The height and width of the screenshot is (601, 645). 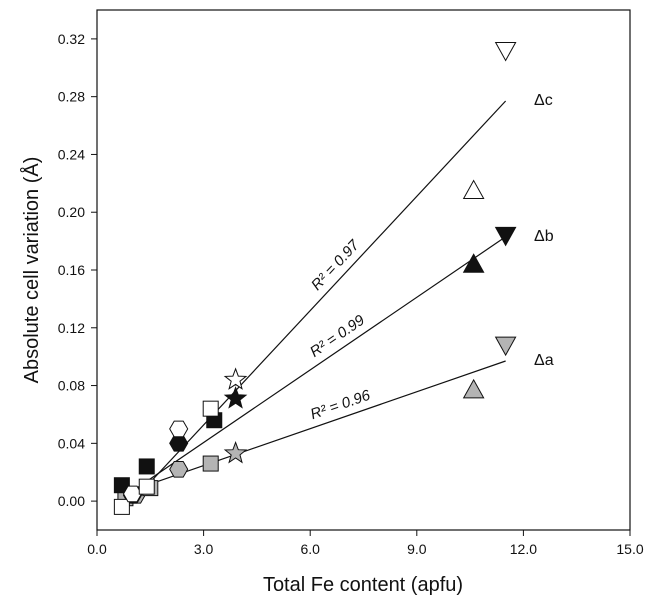 I want to click on x-tick-label: 0.0, so click(x=97, y=549).